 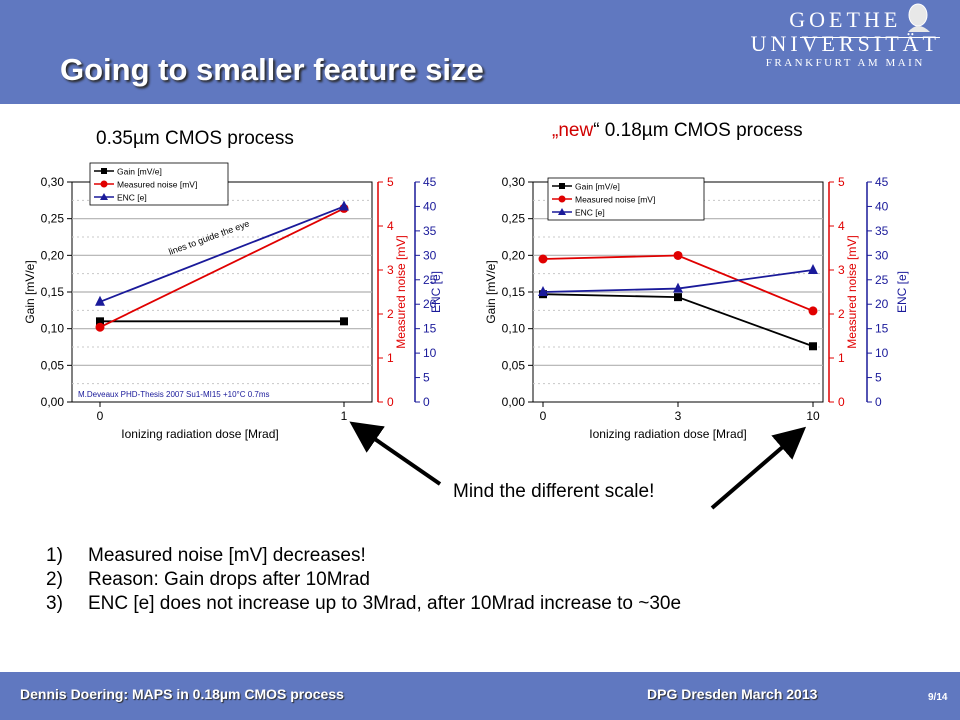 I want to click on noise-axis-label: Measured noise [mV], so click(x=852, y=291).